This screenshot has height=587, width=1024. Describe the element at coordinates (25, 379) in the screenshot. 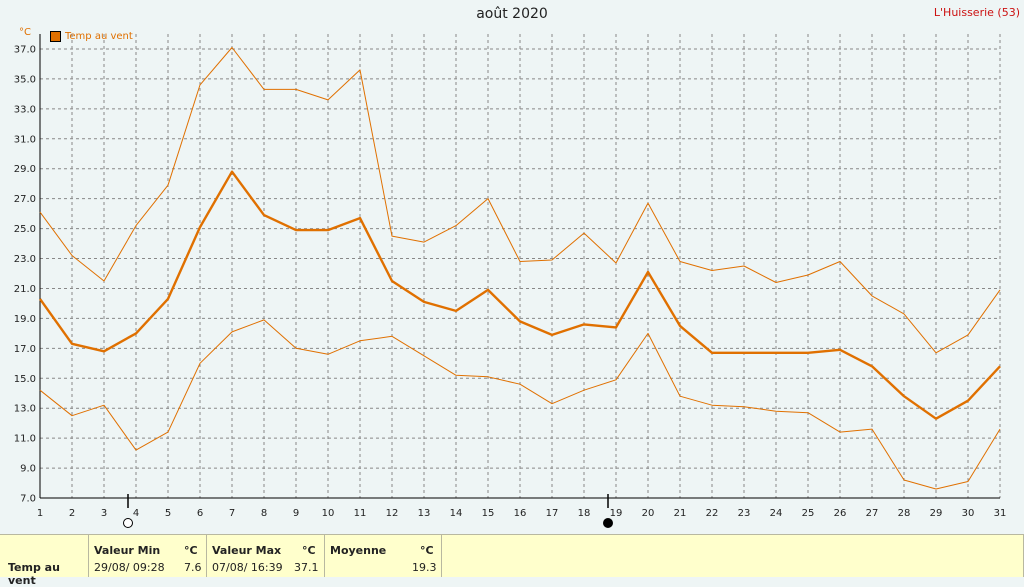

I see `y-tick-label: 15.0` at that location.